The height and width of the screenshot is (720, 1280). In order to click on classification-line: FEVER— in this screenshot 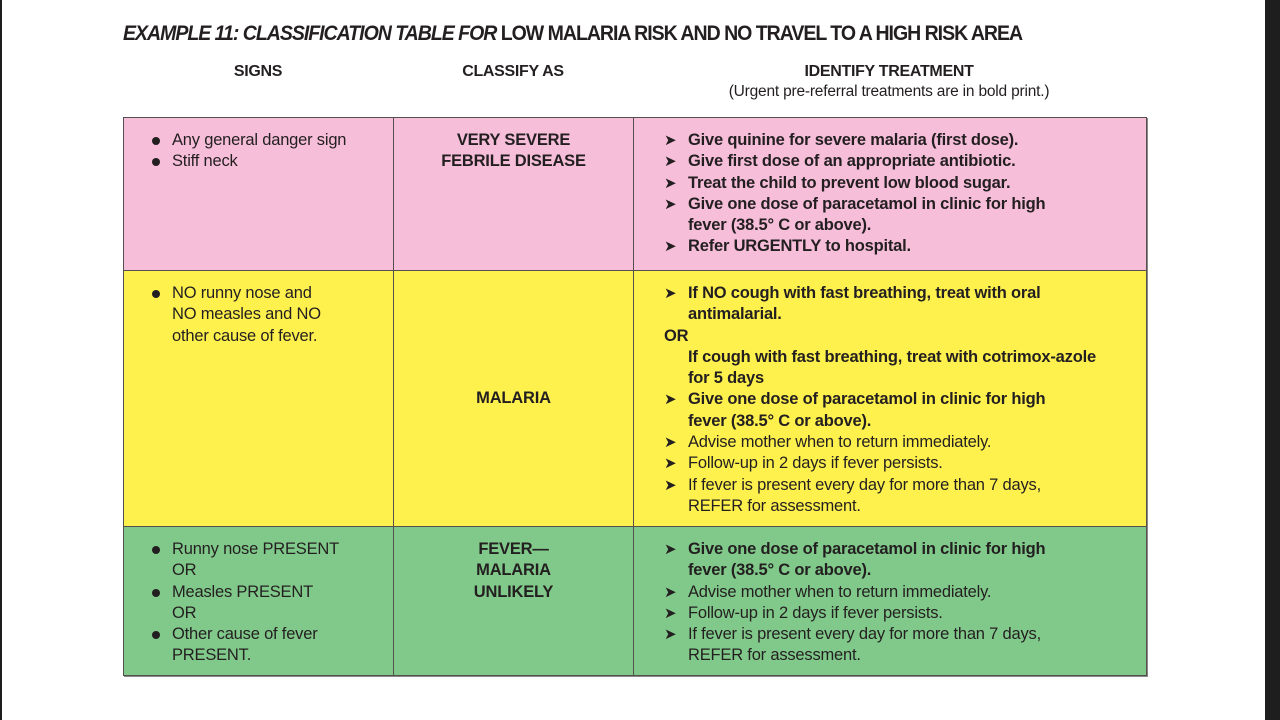, I will do `click(513, 549)`.